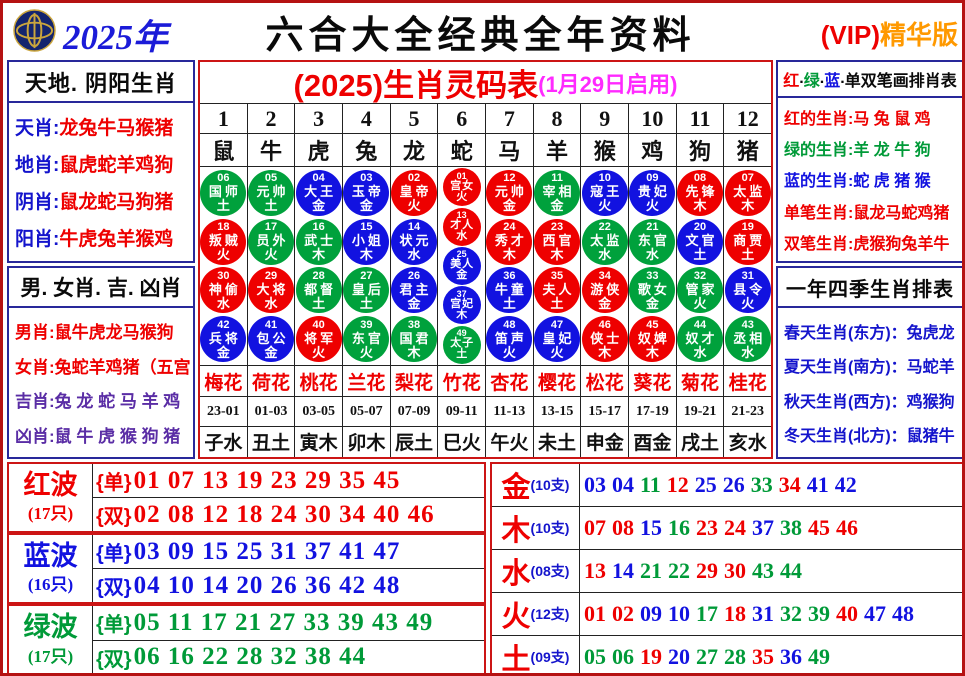 Image resolution: width=965 pixels, height=676 pixels. What do you see at coordinates (509, 381) in the screenshot?
I see `column-flower: 杏花` at bounding box center [509, 381].